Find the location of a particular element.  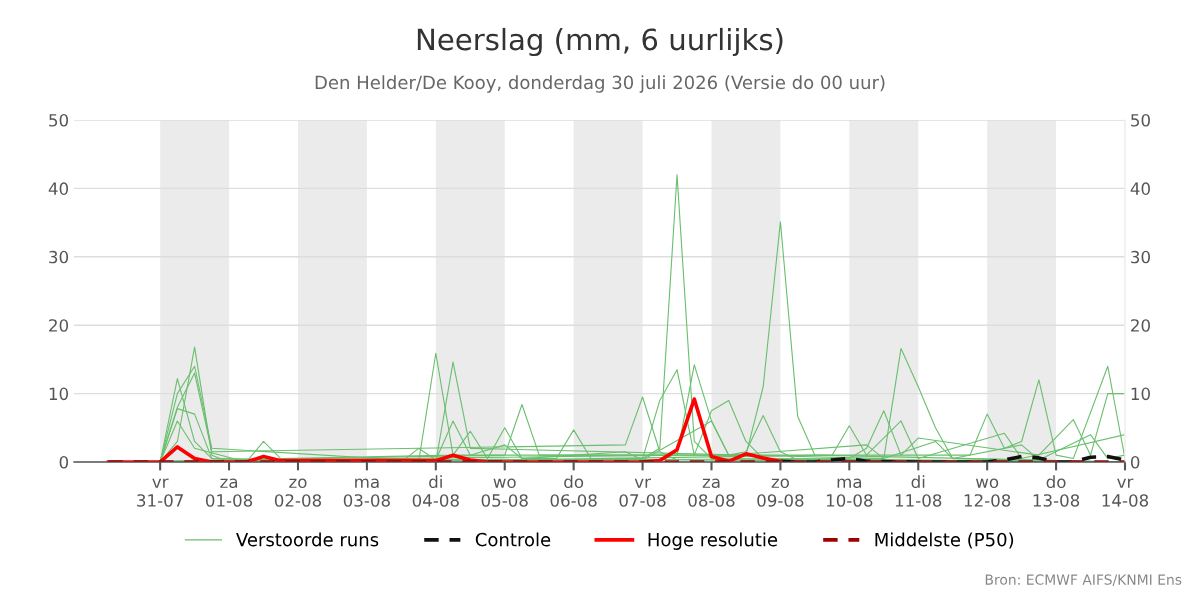

y-tick-label: 20 is located at coordinates (59, 325).